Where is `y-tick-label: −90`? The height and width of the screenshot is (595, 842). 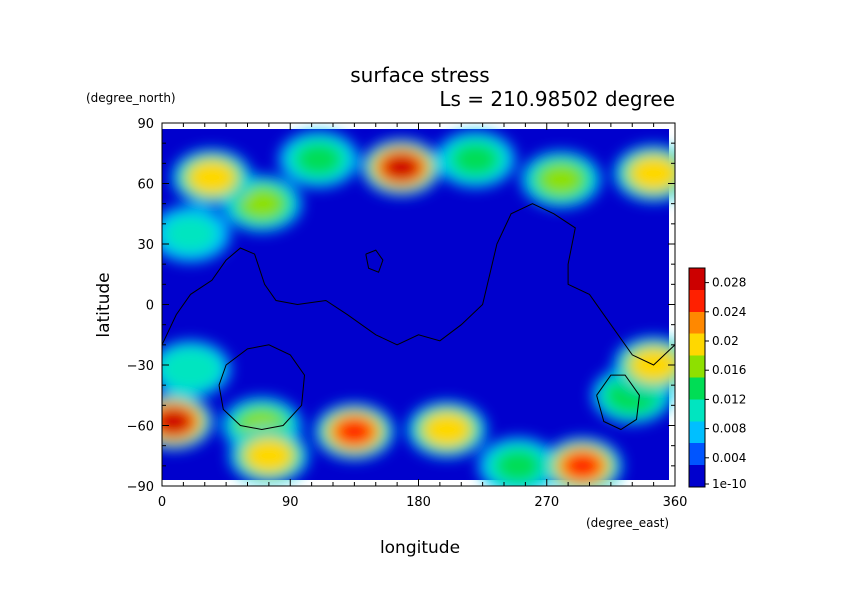 y-tick-label: −90 is located at coordinates (140, 487).